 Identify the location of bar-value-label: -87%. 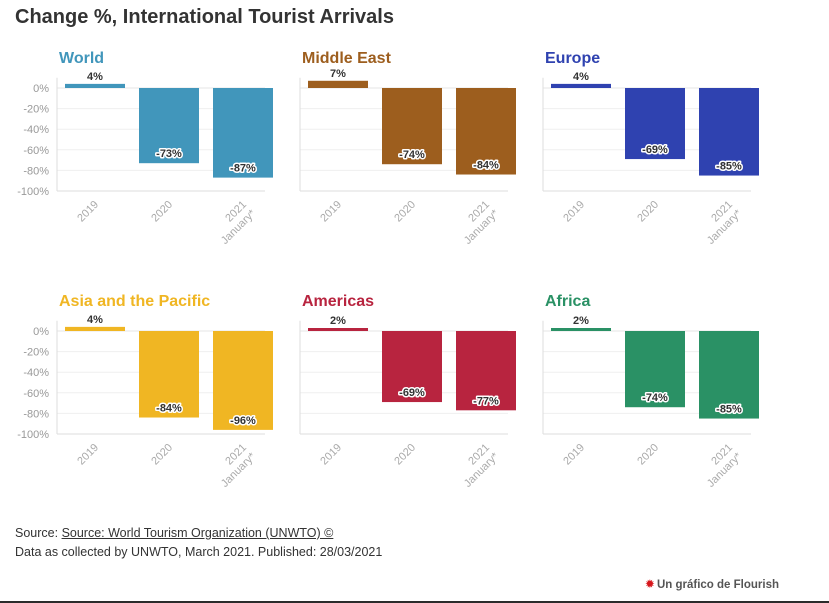
(243, 169).